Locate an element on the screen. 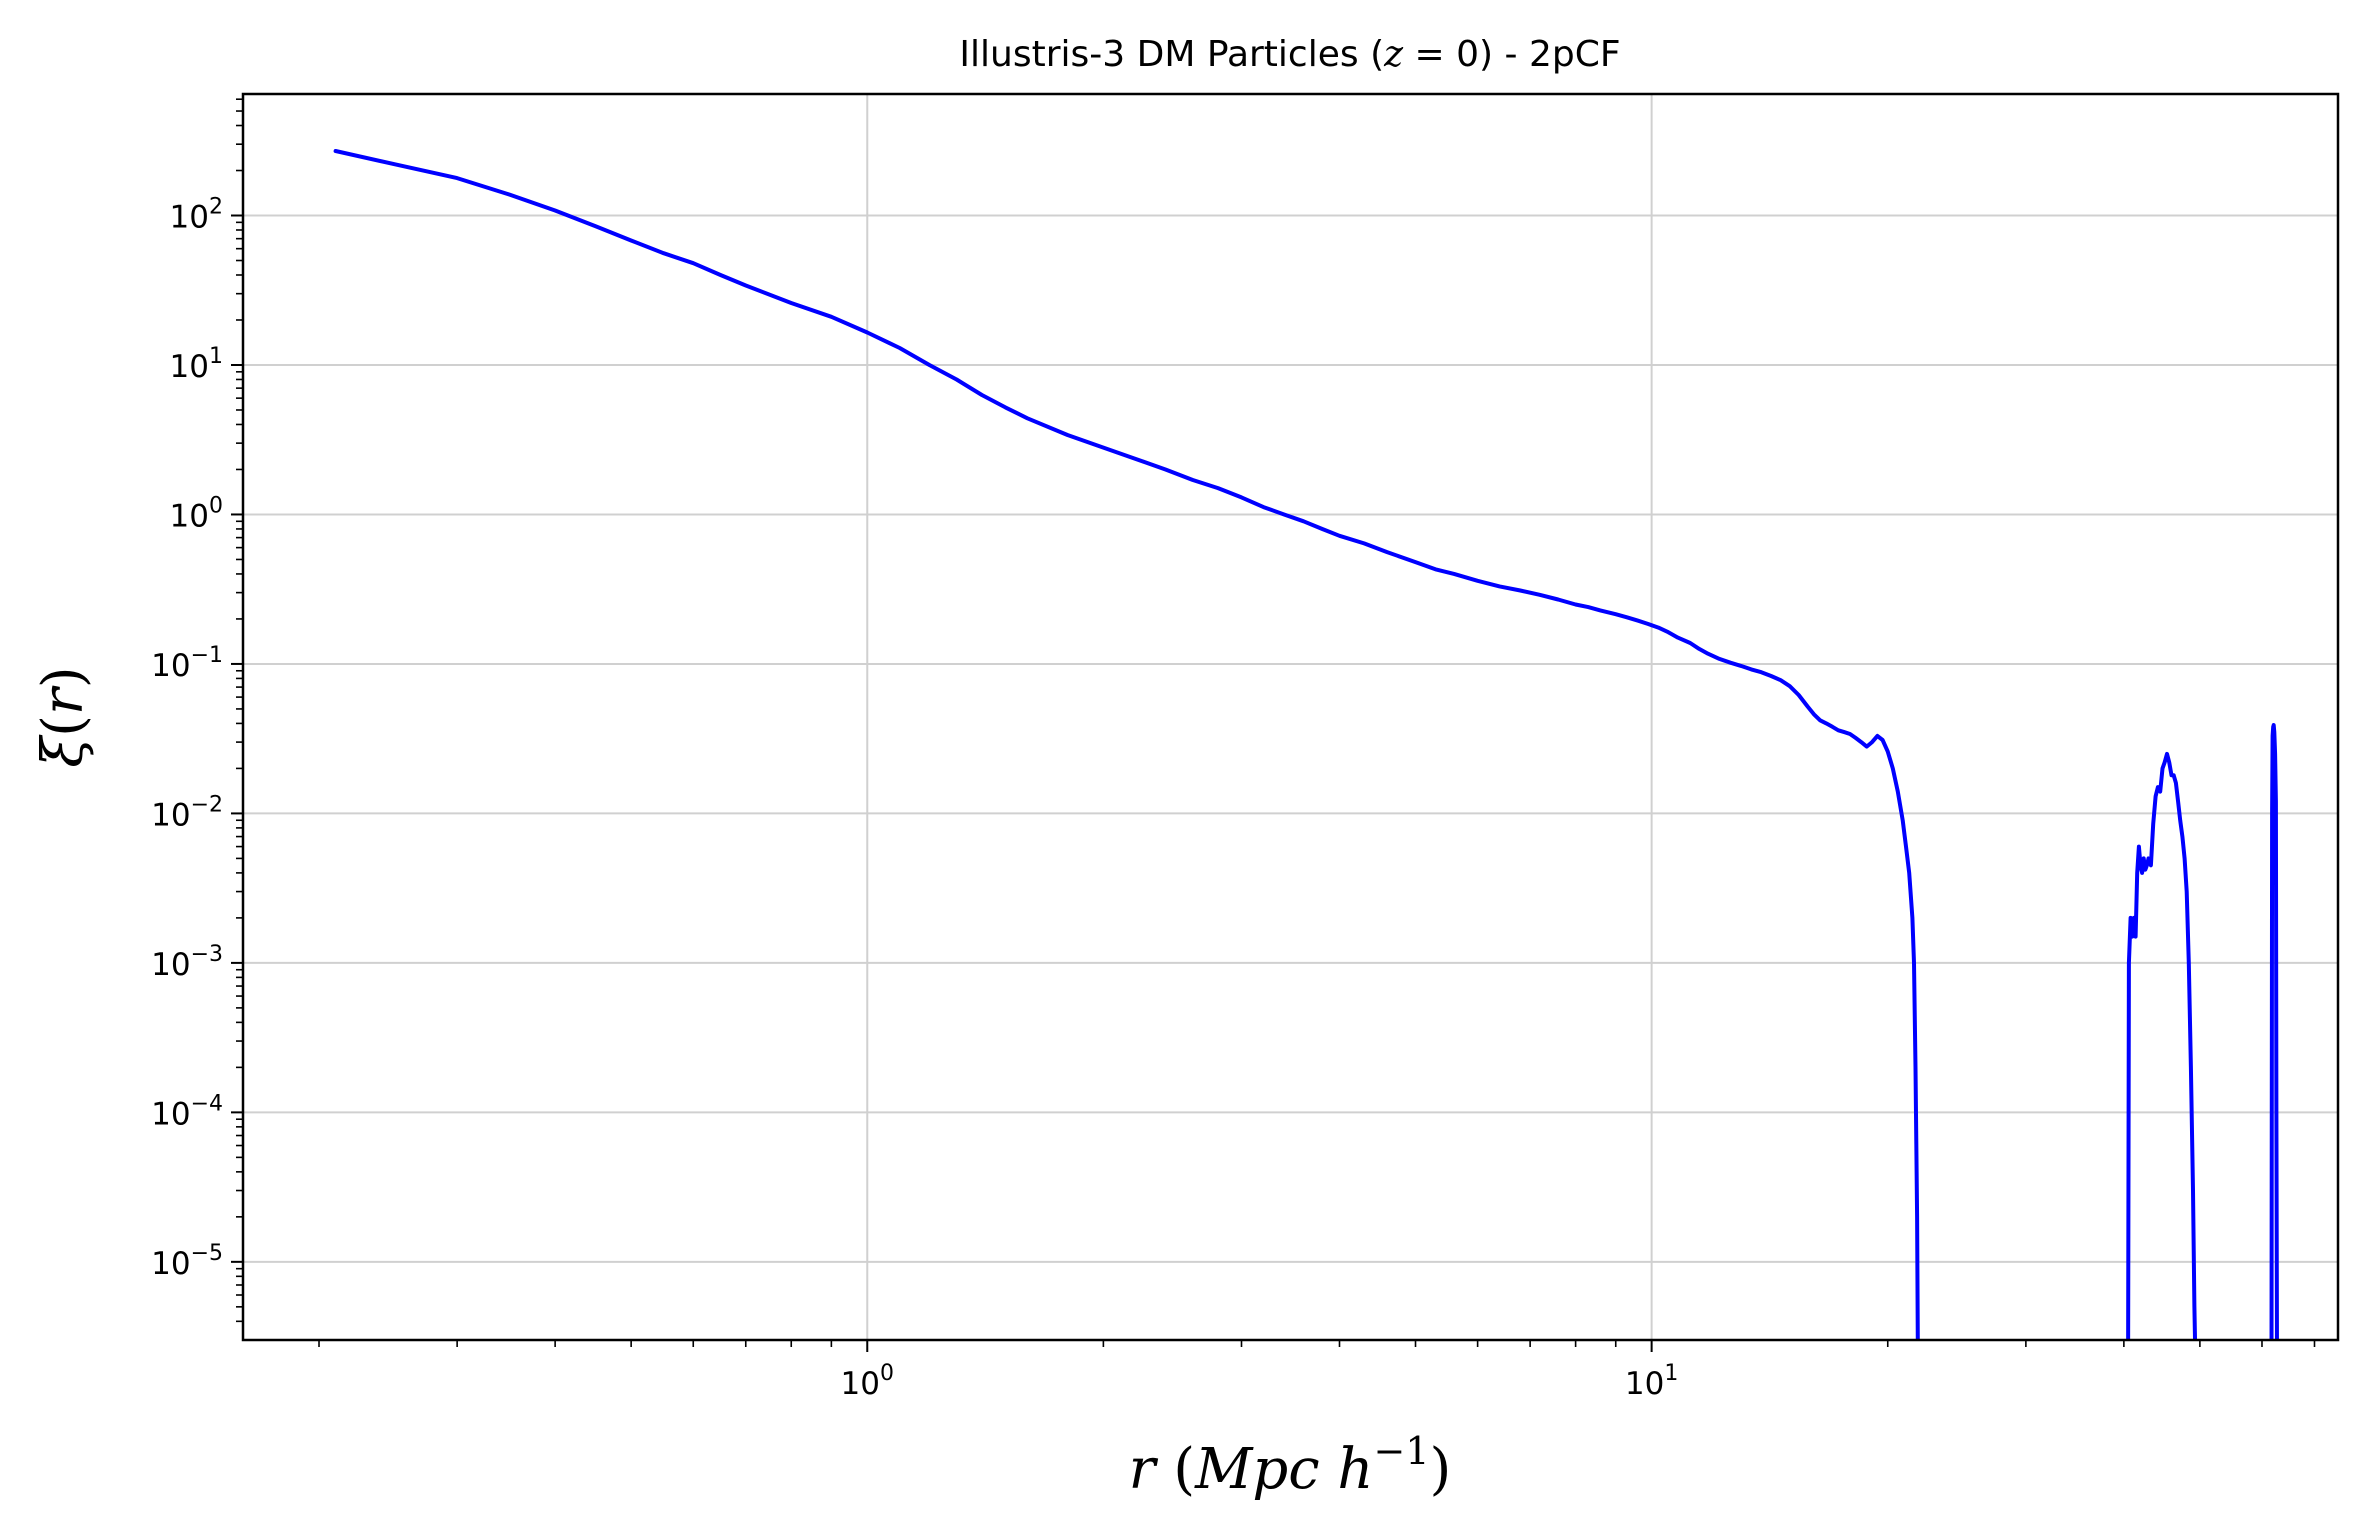  x-tick-label: 10¹ is located at coordinates (1651, 1381).